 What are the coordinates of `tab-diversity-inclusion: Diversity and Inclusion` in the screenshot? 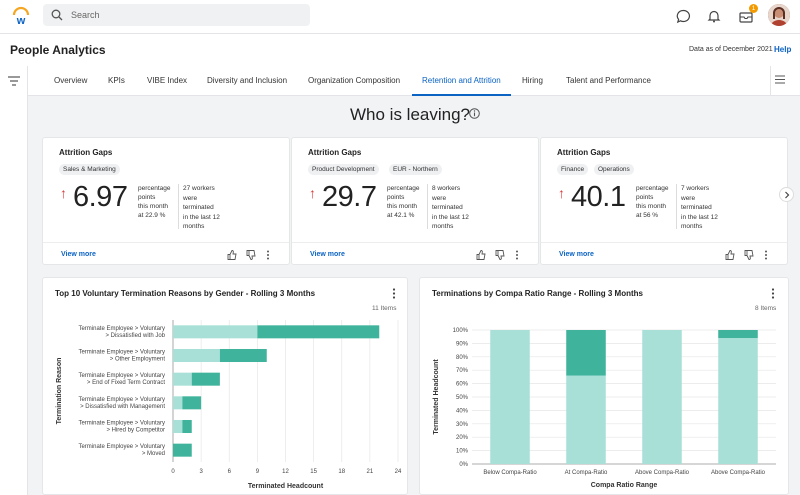 It's located at (247, 80).